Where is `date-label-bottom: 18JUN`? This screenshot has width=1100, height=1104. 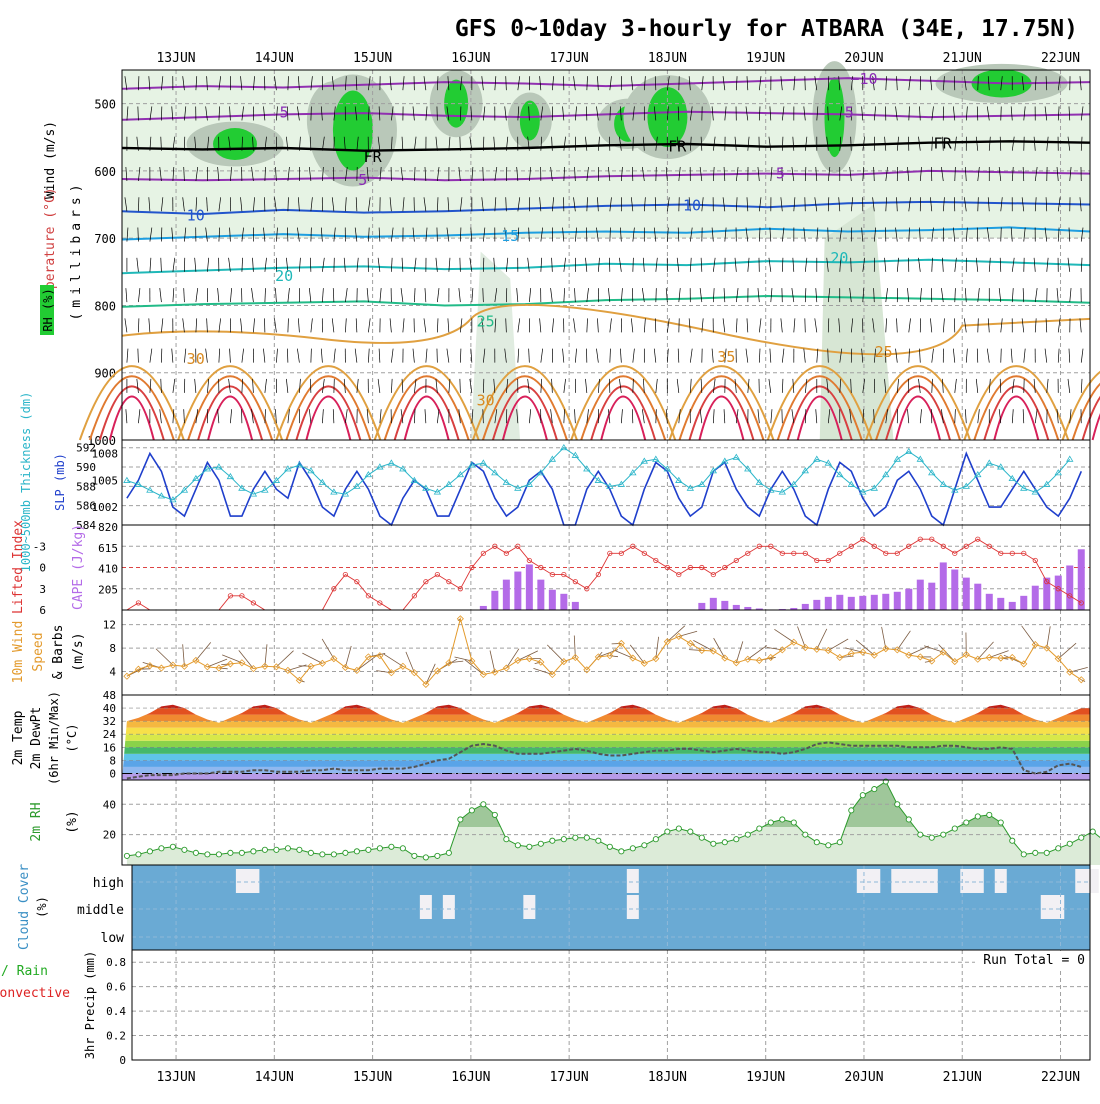 date-label-bottom: 18JUN is located at coordinates (667, 1077).